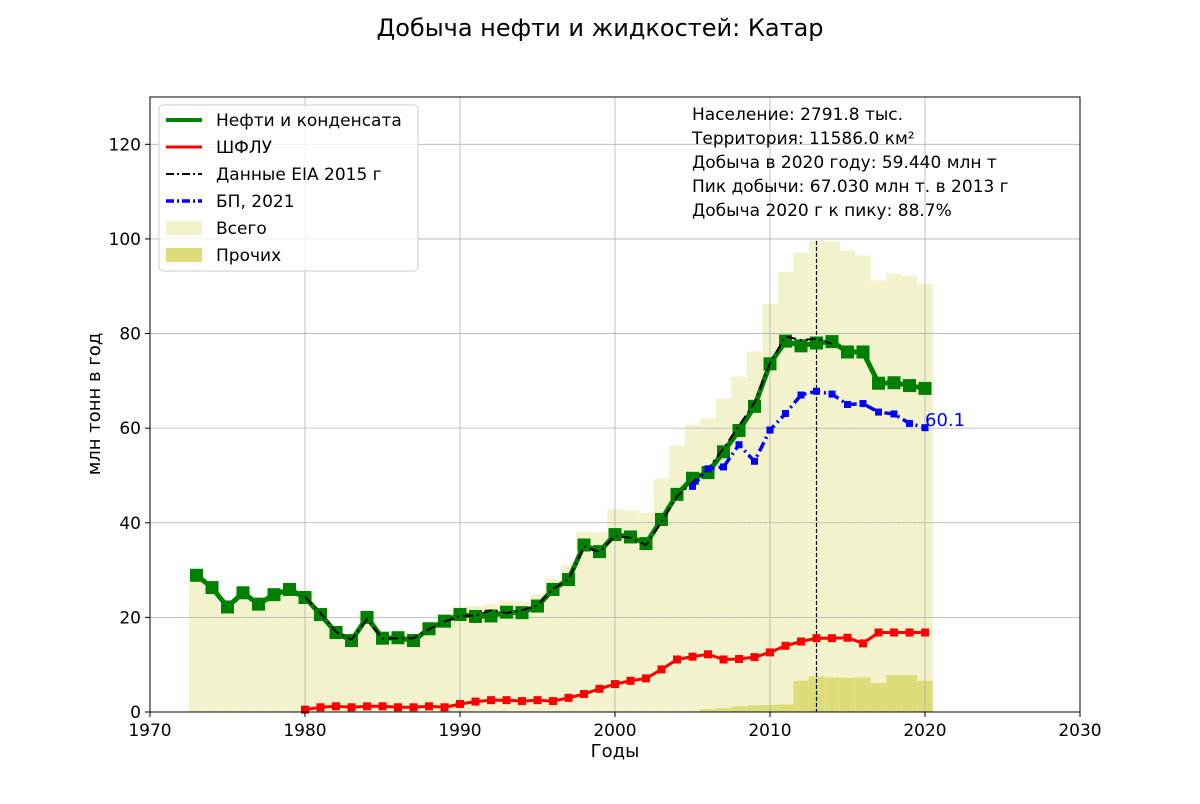 The height and width of the screenshot is (804, 1200). Describe the element at coordinates (309, 121) in the screenshot. I see `legend-label: Нефти и конденсата` at that location.